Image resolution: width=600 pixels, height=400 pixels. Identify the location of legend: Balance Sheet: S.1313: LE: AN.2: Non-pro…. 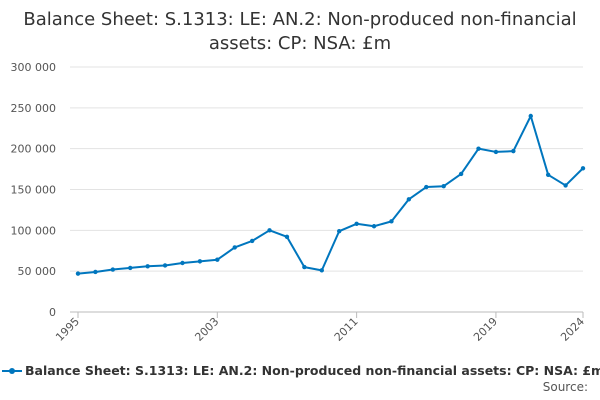
(301, 370).